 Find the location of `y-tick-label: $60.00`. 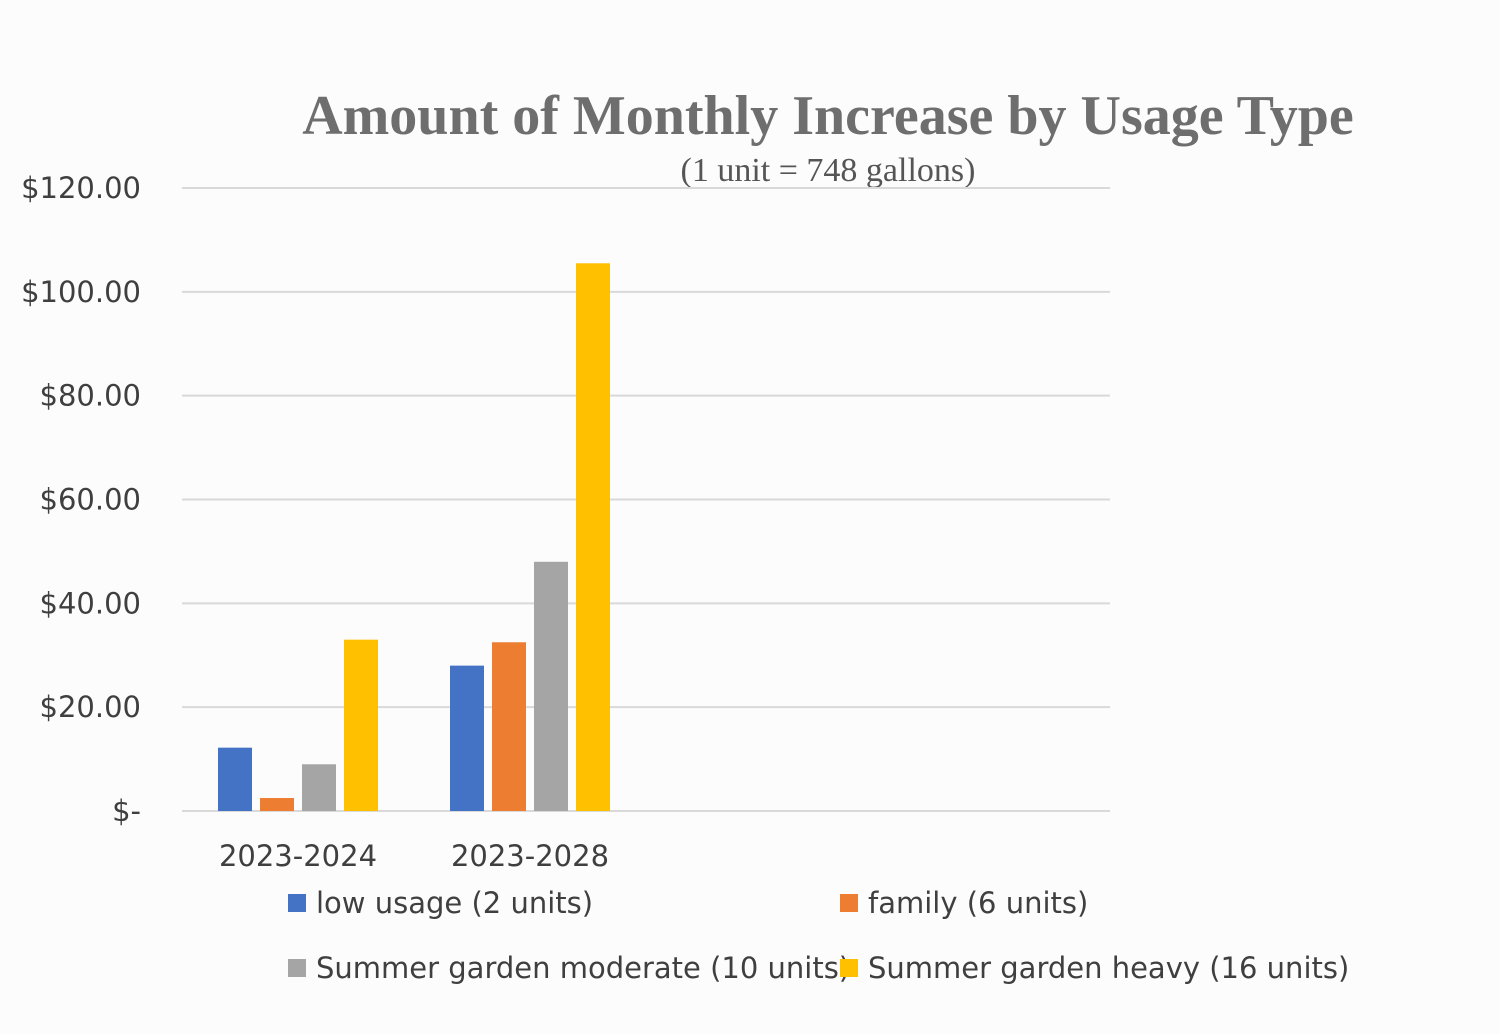

y-tick-label: $60.00 is located at coordinates (90, 500).